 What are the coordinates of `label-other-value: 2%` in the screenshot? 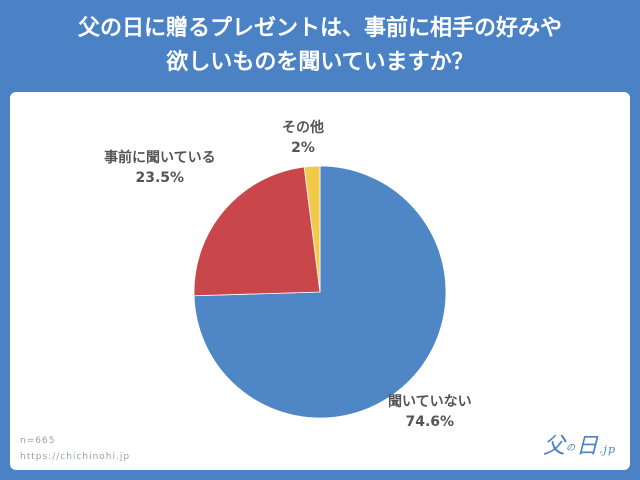 It's located at (303, 148).